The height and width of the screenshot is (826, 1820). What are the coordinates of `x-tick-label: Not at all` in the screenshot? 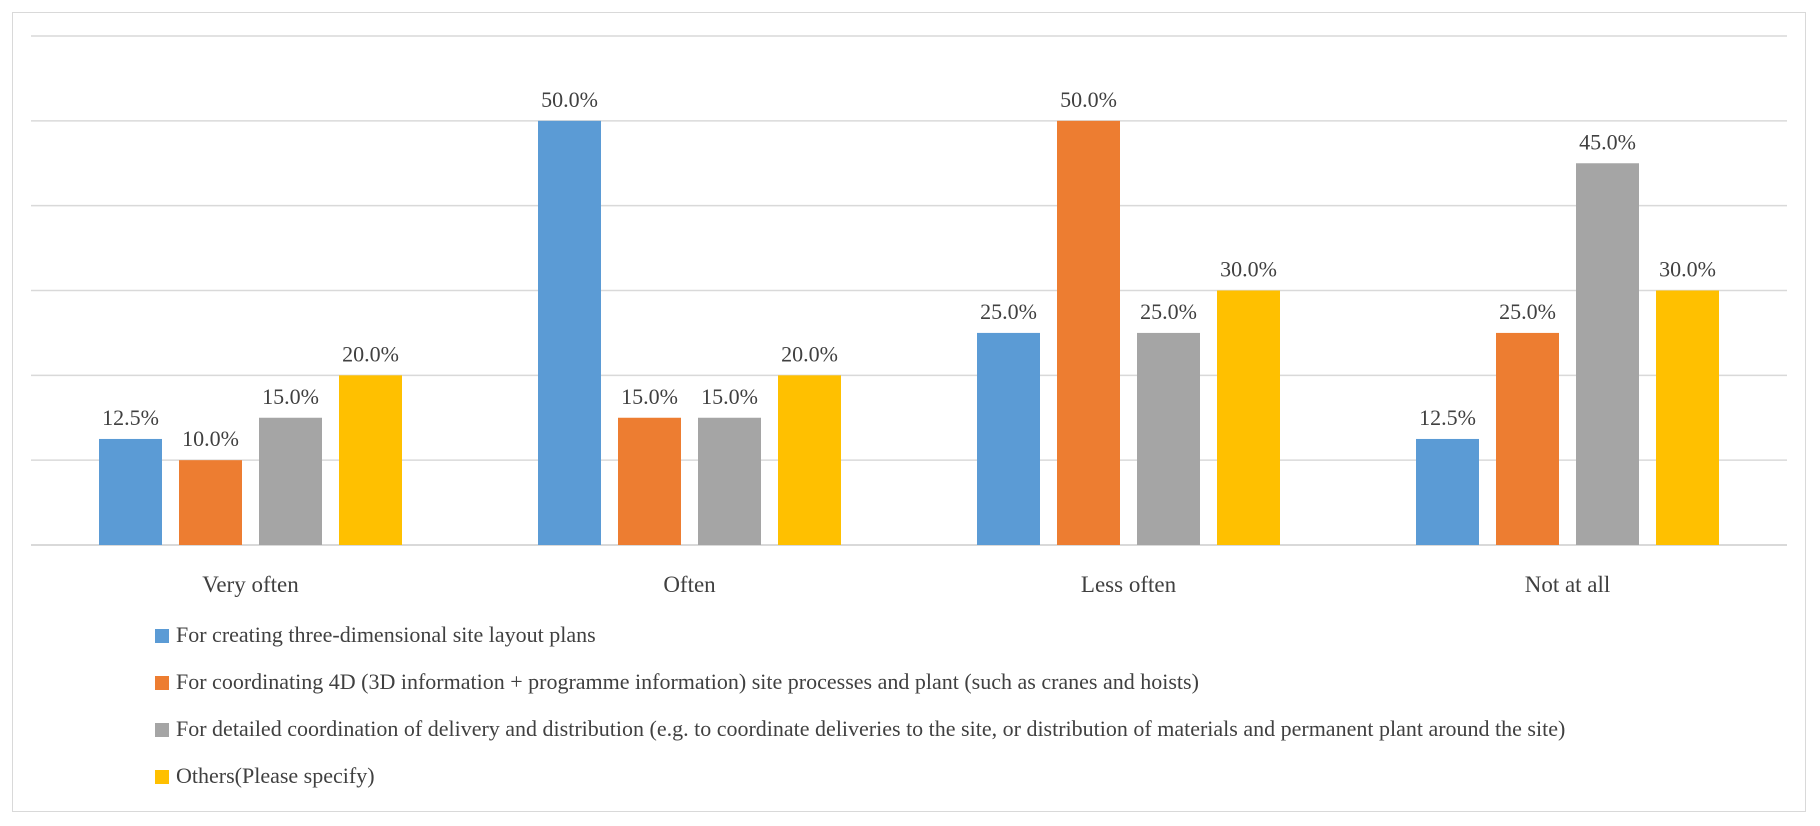 It's located at (1568, 584).